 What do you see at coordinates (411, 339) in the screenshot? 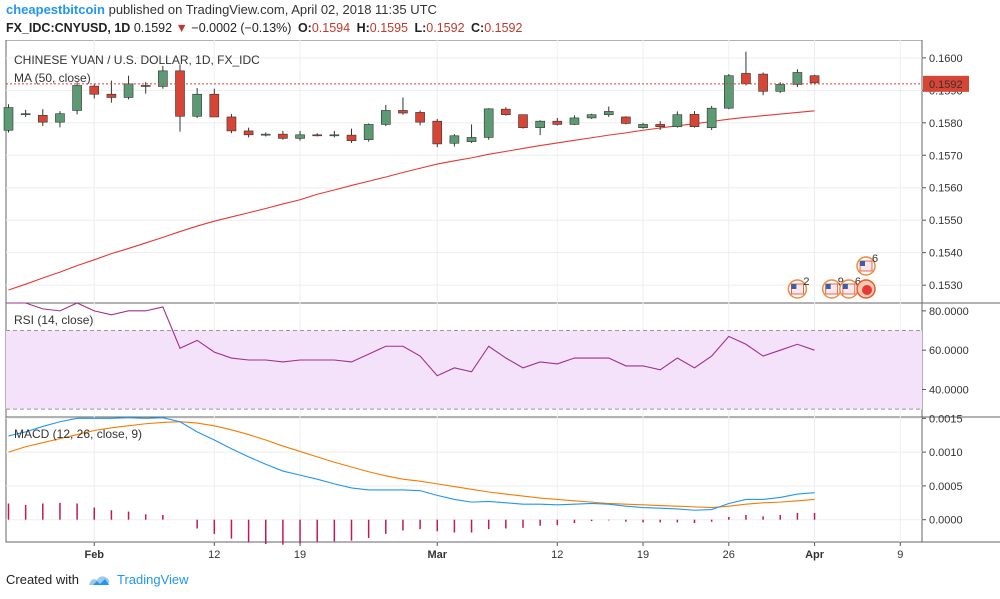
I see `rsi-line` at bounding box center [411, 339].